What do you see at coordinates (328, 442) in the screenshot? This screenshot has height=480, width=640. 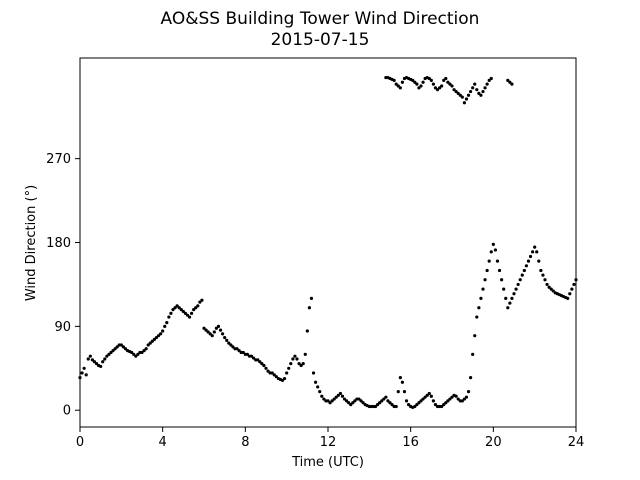 I see `x-tick-label: 12` at bounding box center [328, 442].